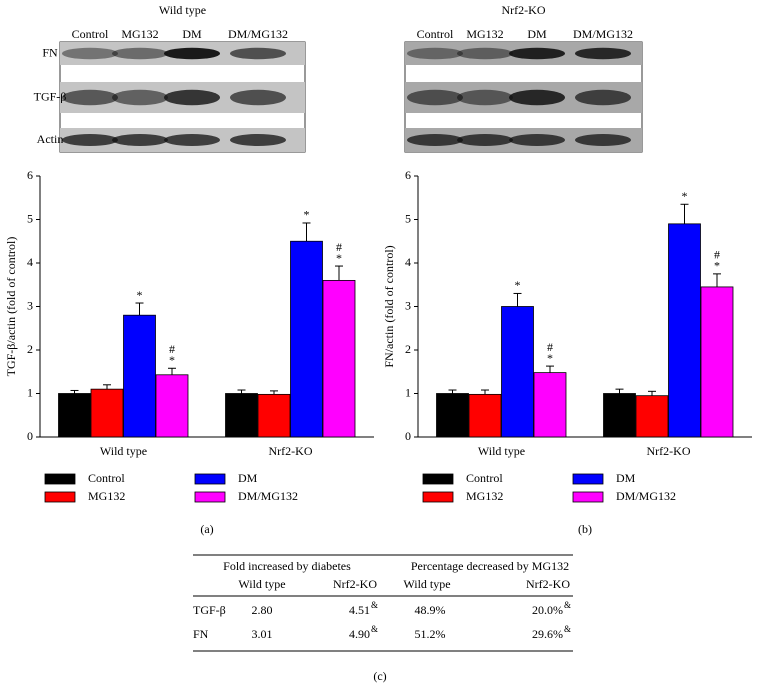 This screenshot has width=759, height=689. Describe the element at coordinates (262, 610) in the screenshot. I see `table-cell: 2.80` at that location.